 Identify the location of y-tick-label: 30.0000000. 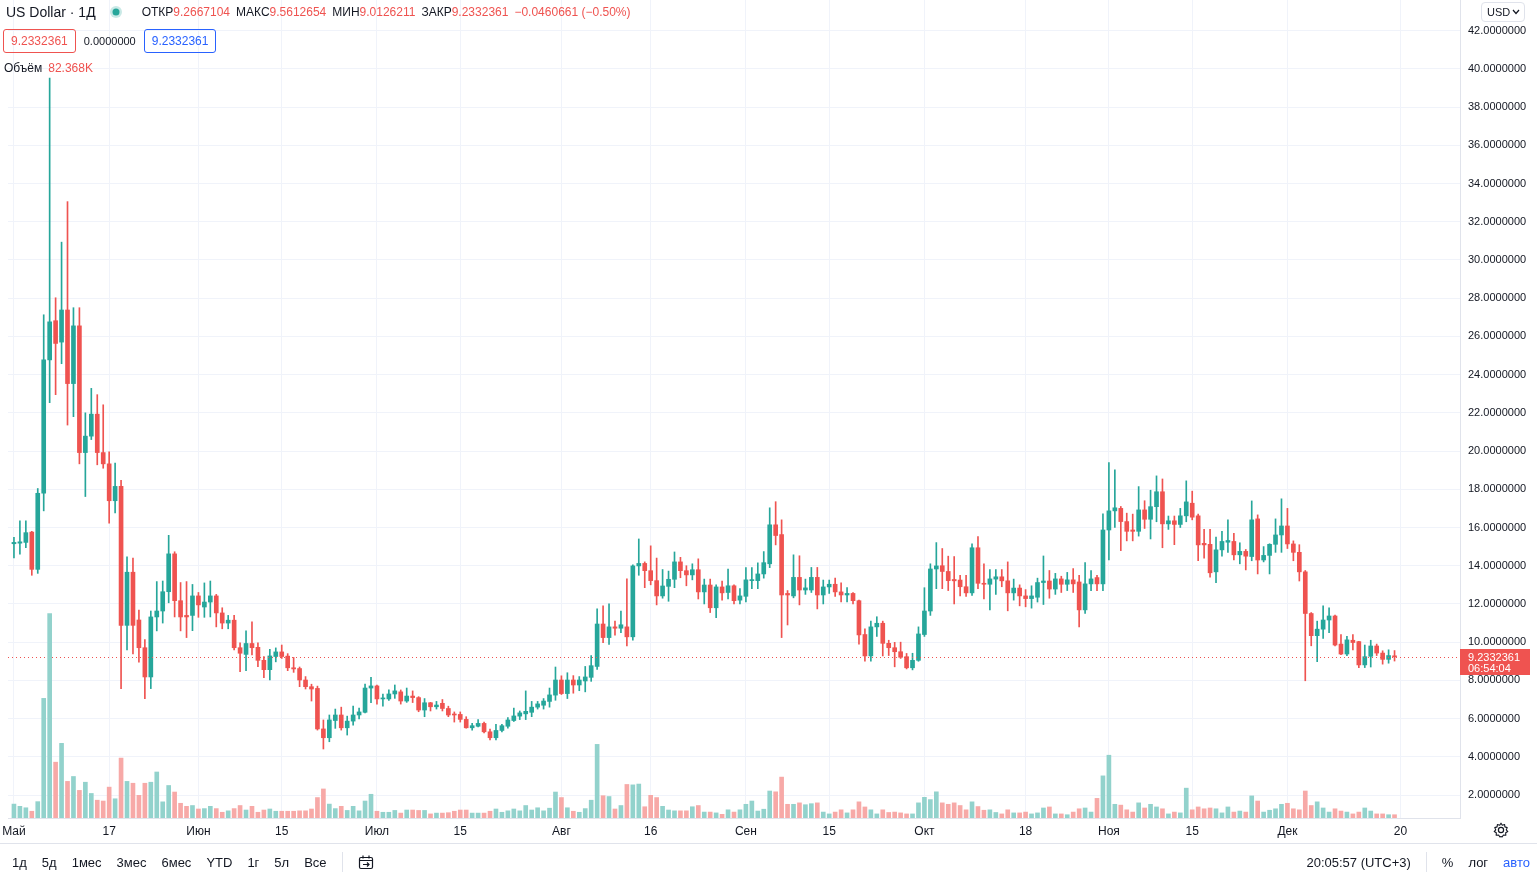
(1497, 258).